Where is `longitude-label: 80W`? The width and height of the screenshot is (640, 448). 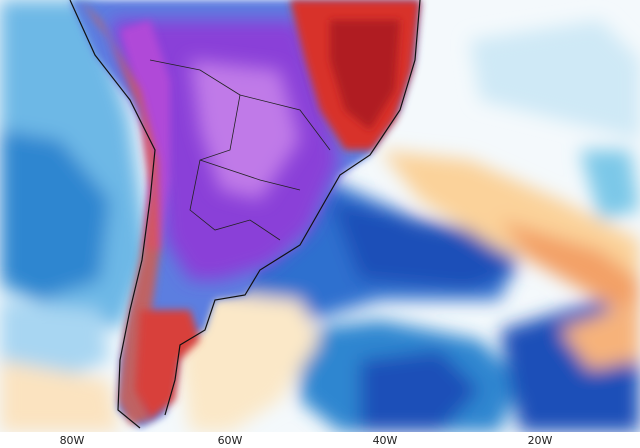
longitude-label: 80W is located at coordinates (72, 440).